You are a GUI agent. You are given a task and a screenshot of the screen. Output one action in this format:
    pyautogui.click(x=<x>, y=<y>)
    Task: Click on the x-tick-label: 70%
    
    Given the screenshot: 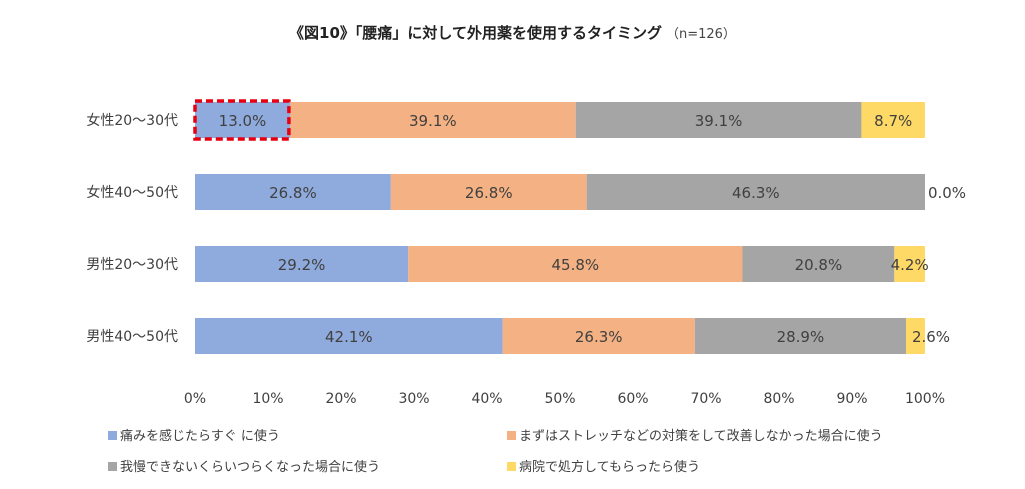 What is the action you would take?
    pyautogui.click(x=705, y=399)
    